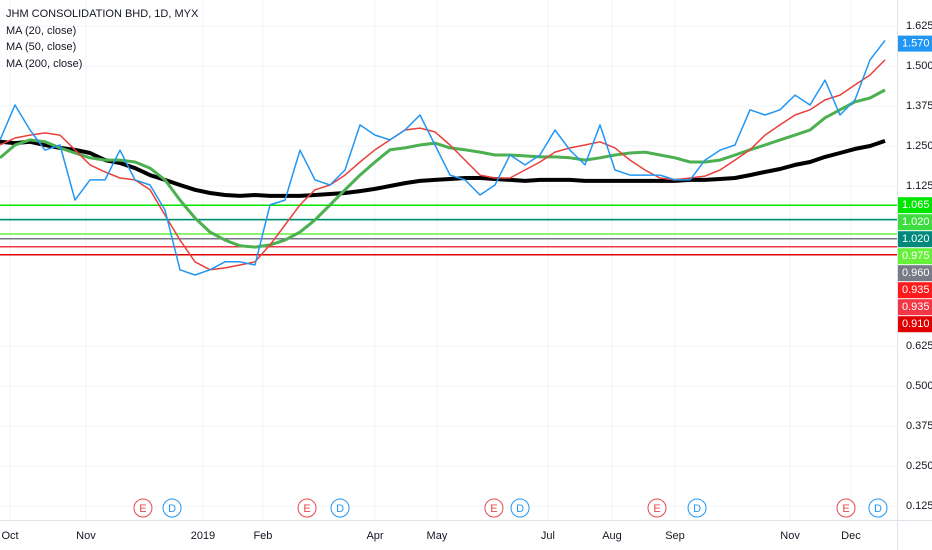  What do you see at coordinates (919, 66) in the screenshot?
I see `y-tick-label: 1.500` at bounding box center [919, 66].